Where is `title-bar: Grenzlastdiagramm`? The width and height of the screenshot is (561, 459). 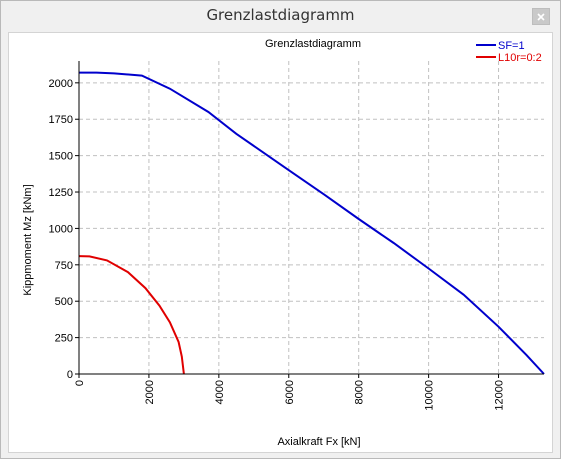
title-bar: Grenzlastdiagramm is located at coordinates (280, 16).